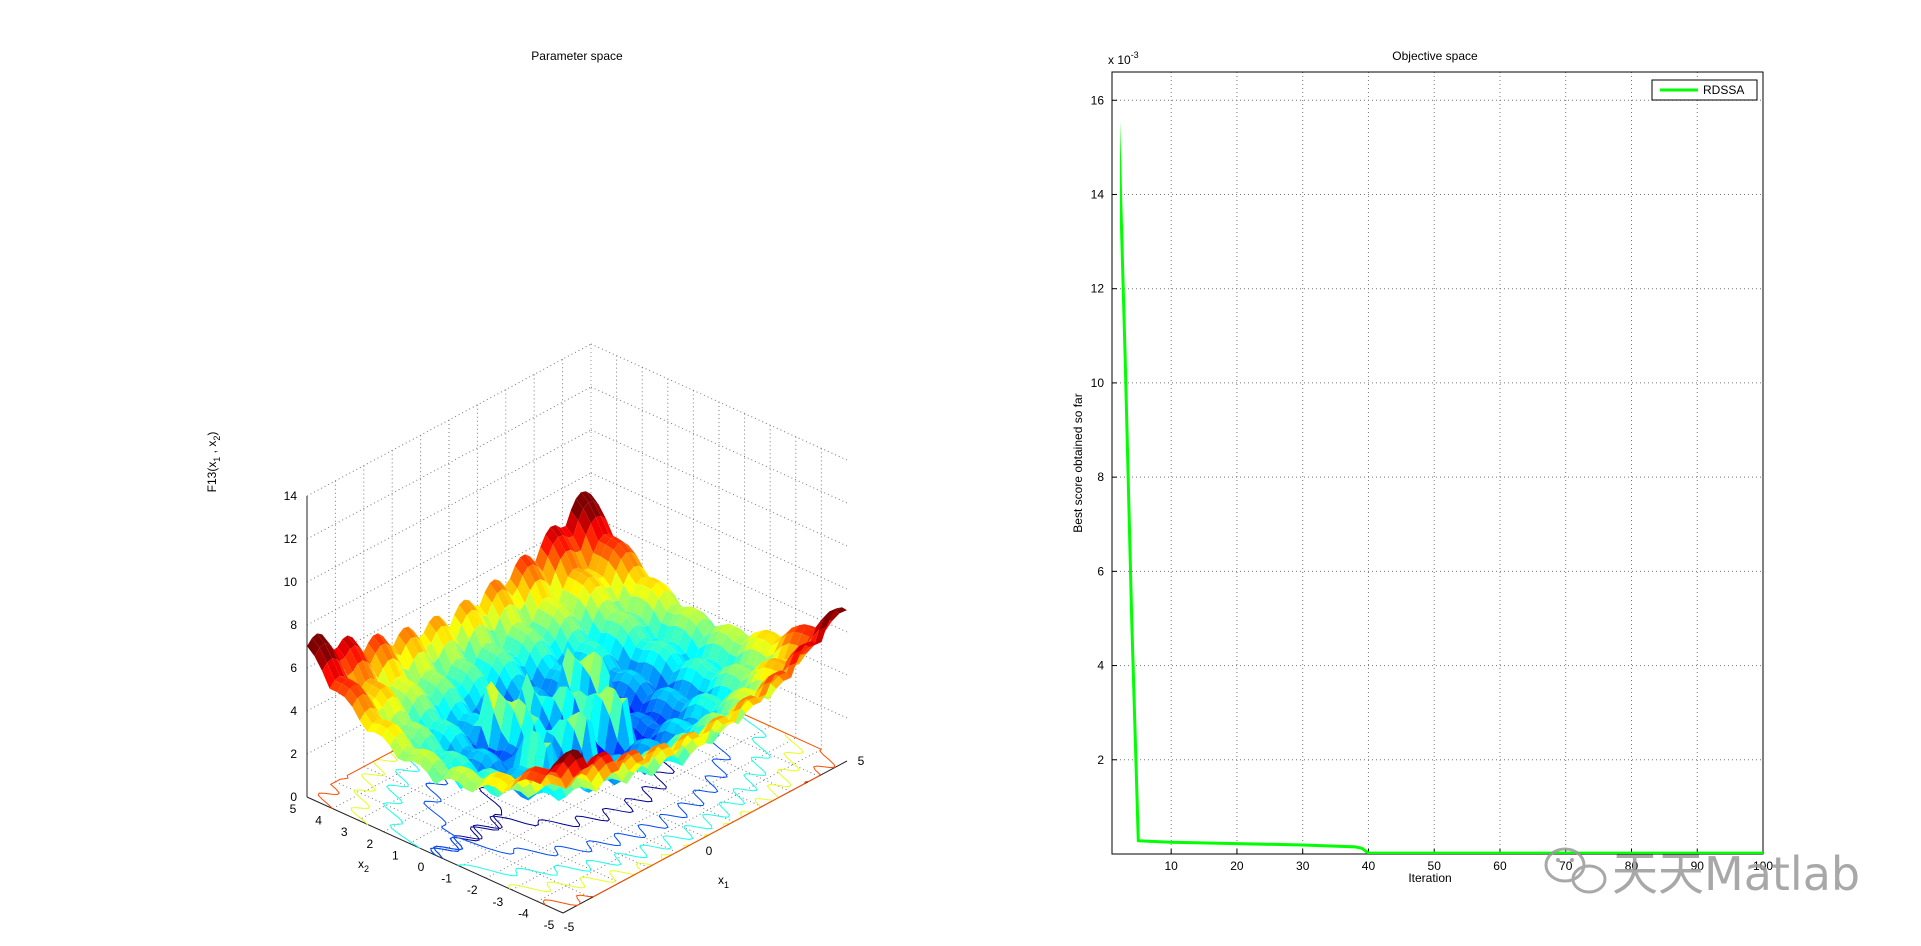 The image size is (1921, 946). Describe the element at coordinates (1435, 56) in the screenshot. I see `right-title: Objective space` at that location.